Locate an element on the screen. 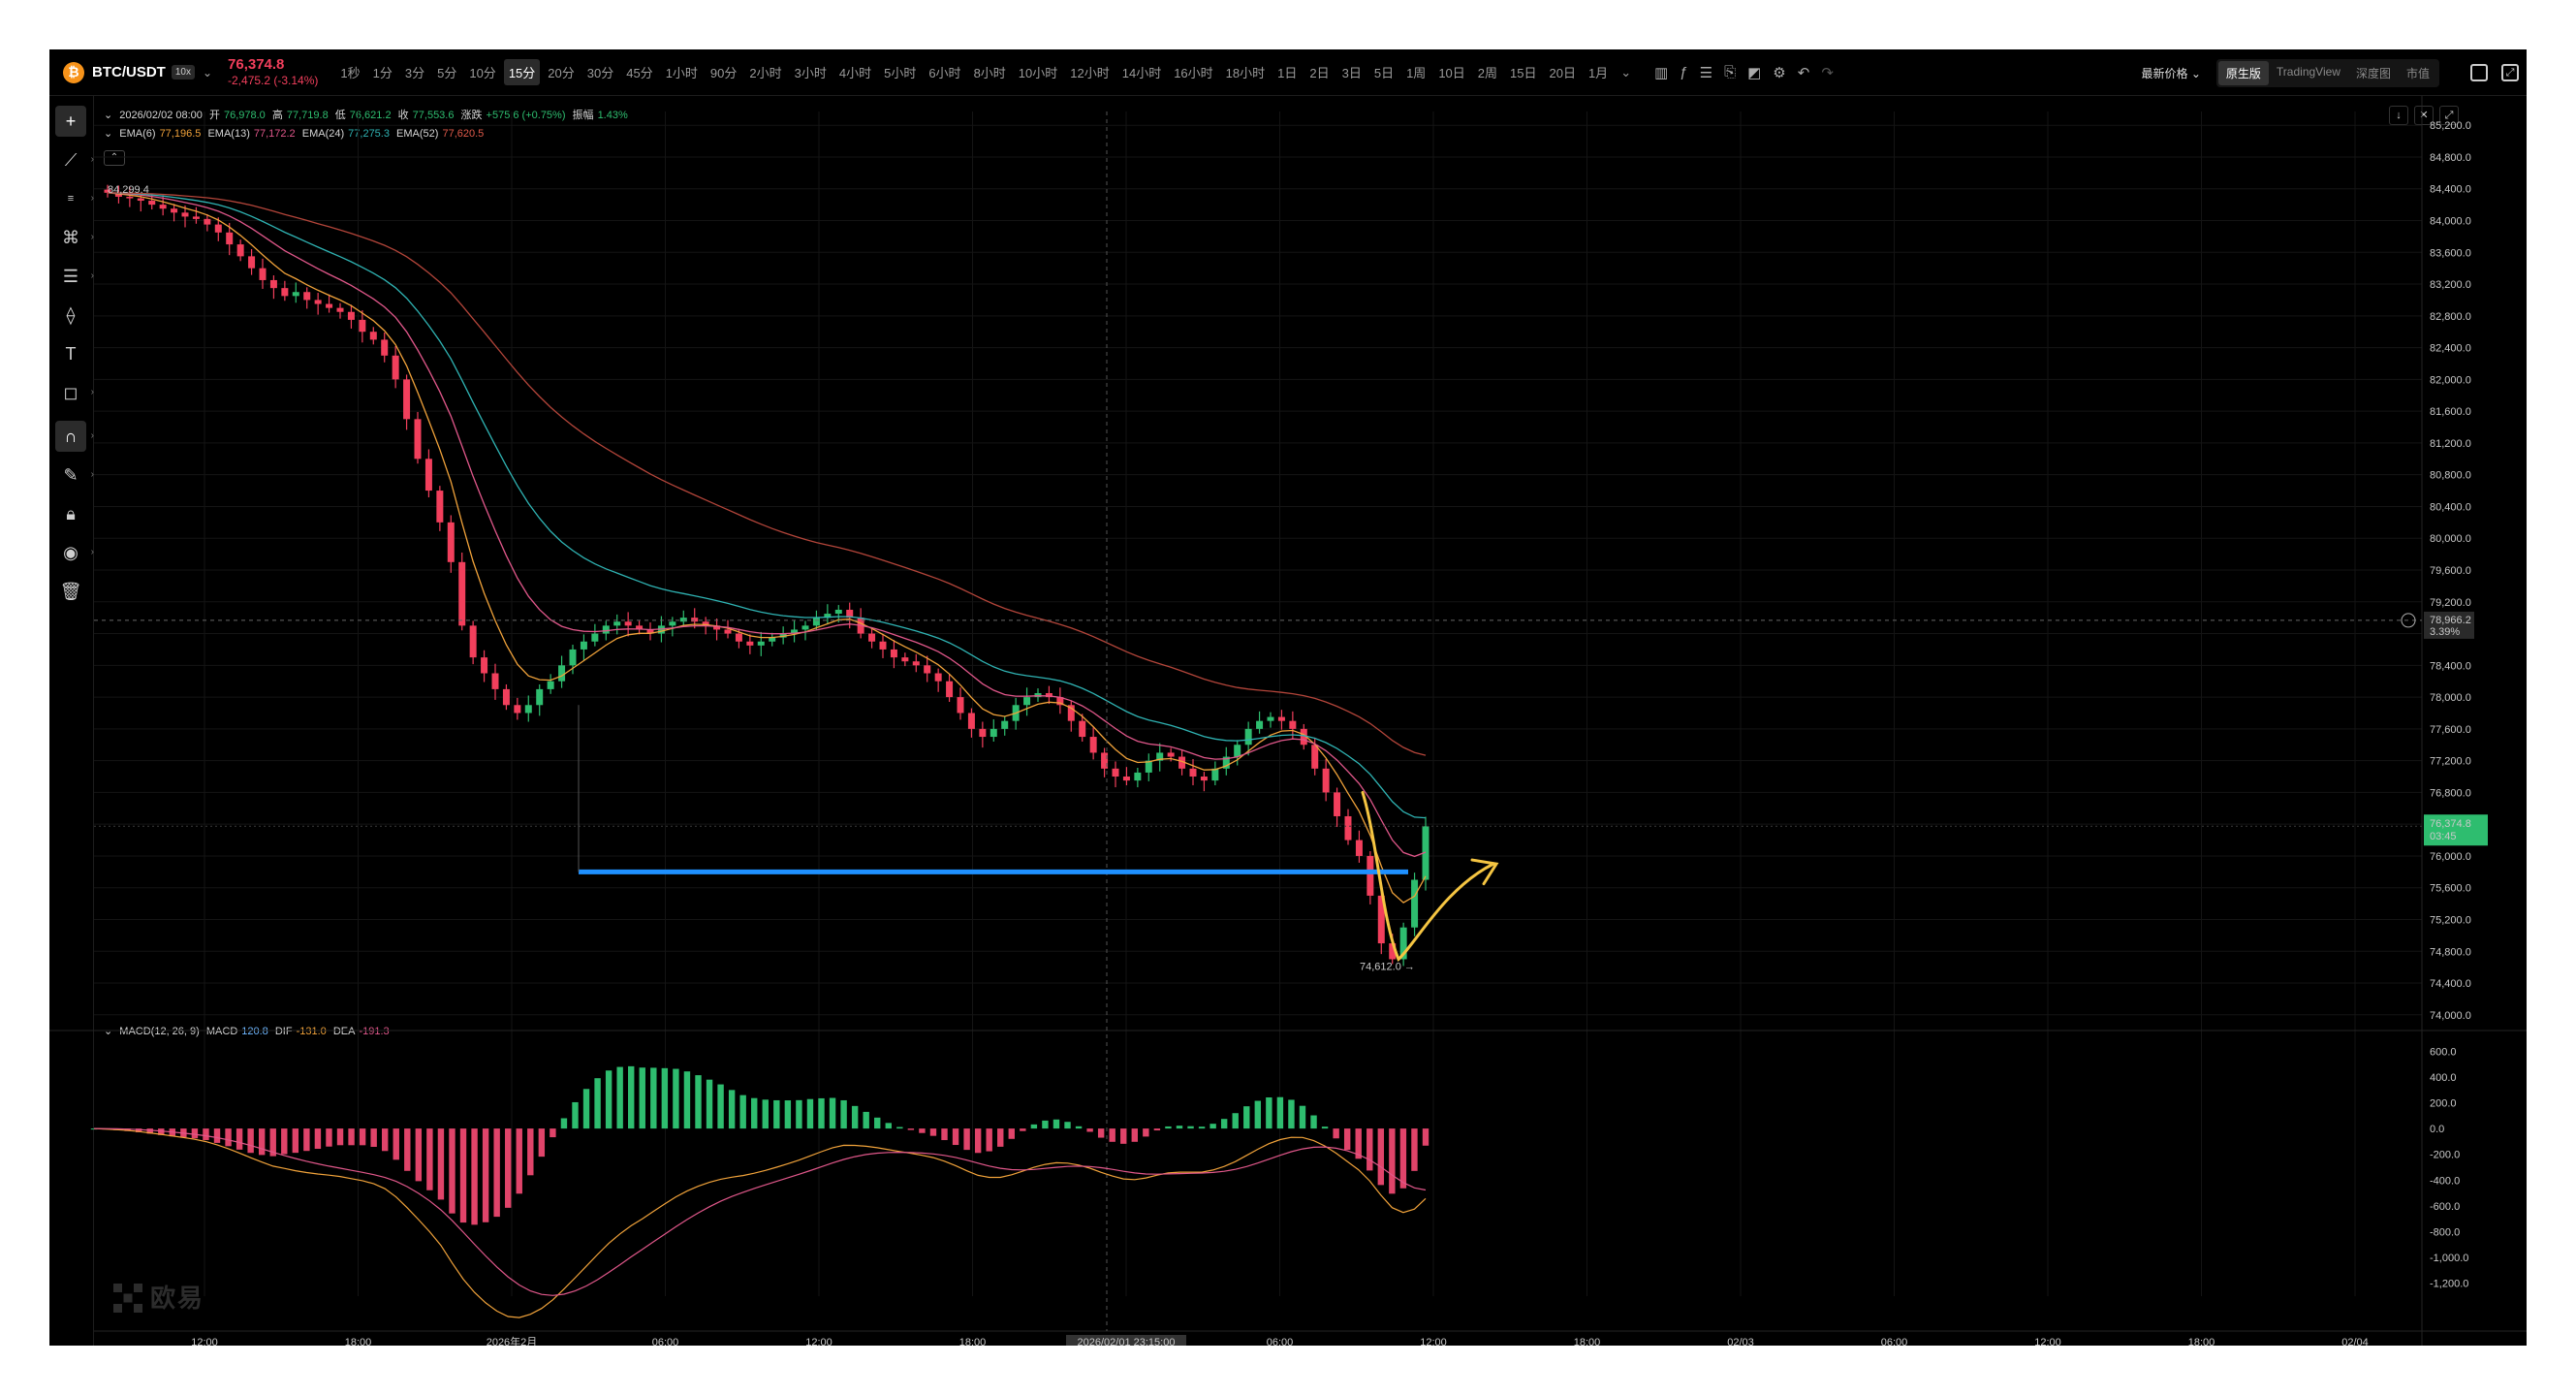  interval-button: 1秒 is located at coordinates (350, 73).